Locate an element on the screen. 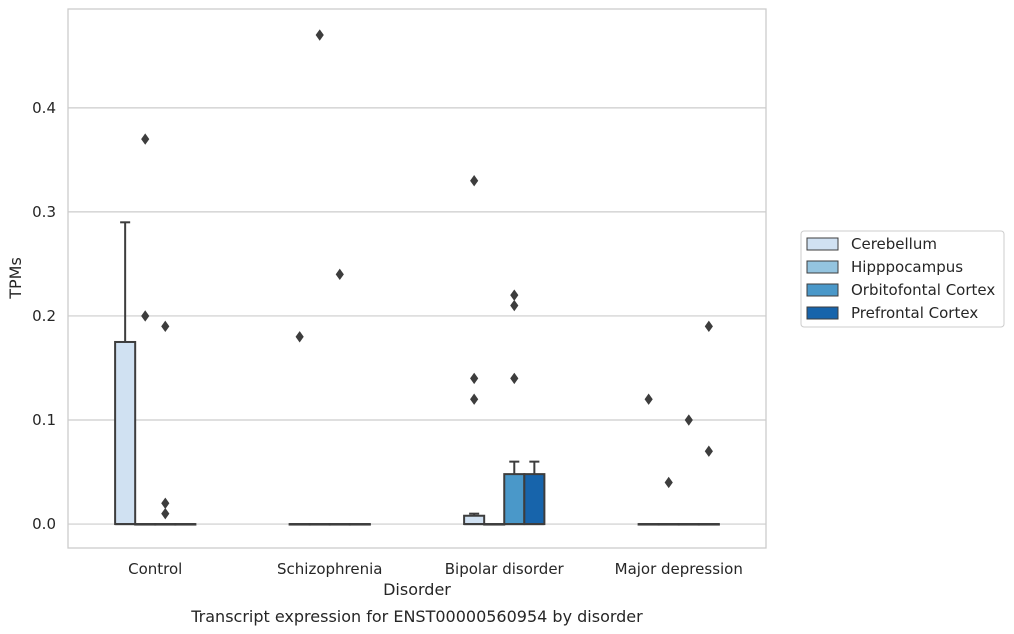 The height and width of the screenshot is (634, 1014). y-tick-label: 0.2 is located at coordinates (44, 316).